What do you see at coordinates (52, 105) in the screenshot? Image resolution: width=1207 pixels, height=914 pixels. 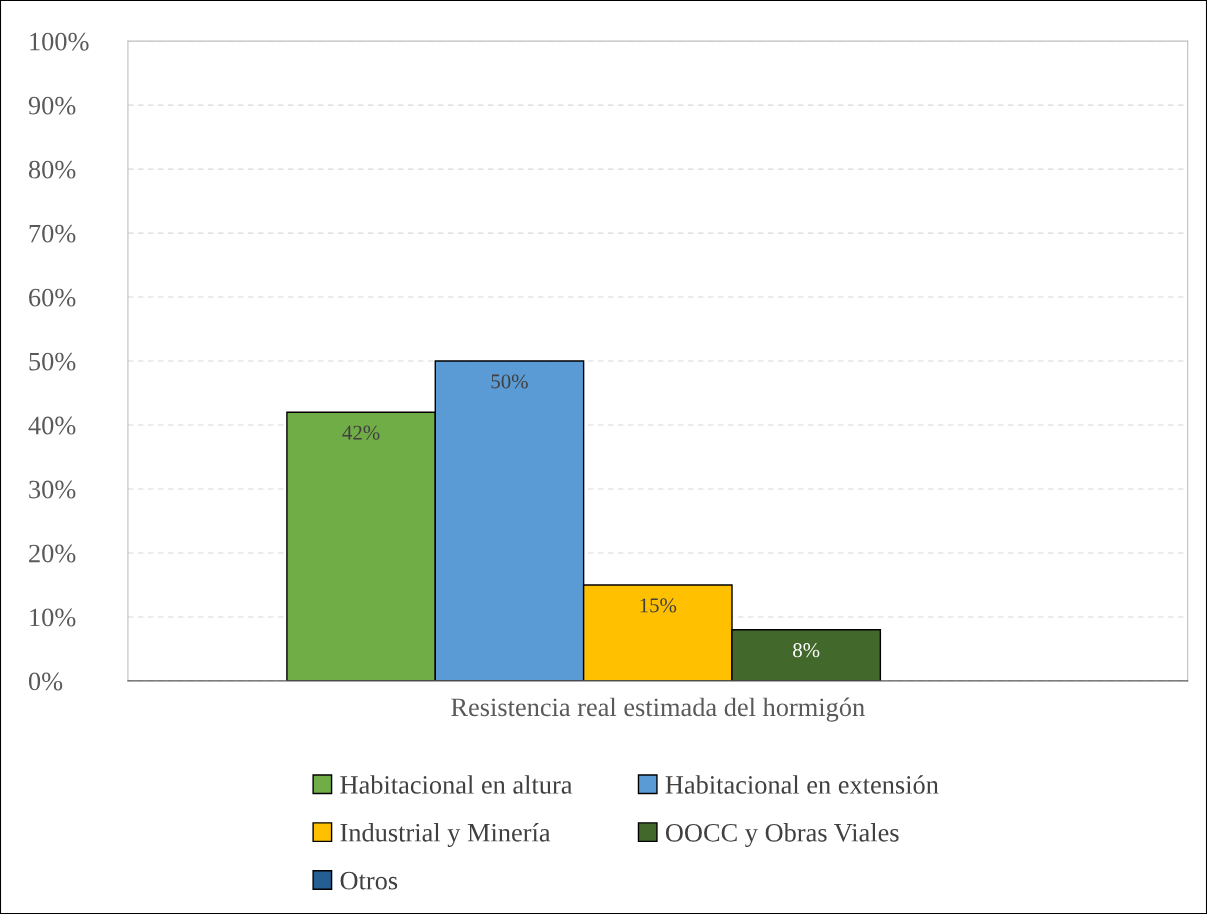 I see `y-tick-label: 90%` at bounding box center [52, 105].